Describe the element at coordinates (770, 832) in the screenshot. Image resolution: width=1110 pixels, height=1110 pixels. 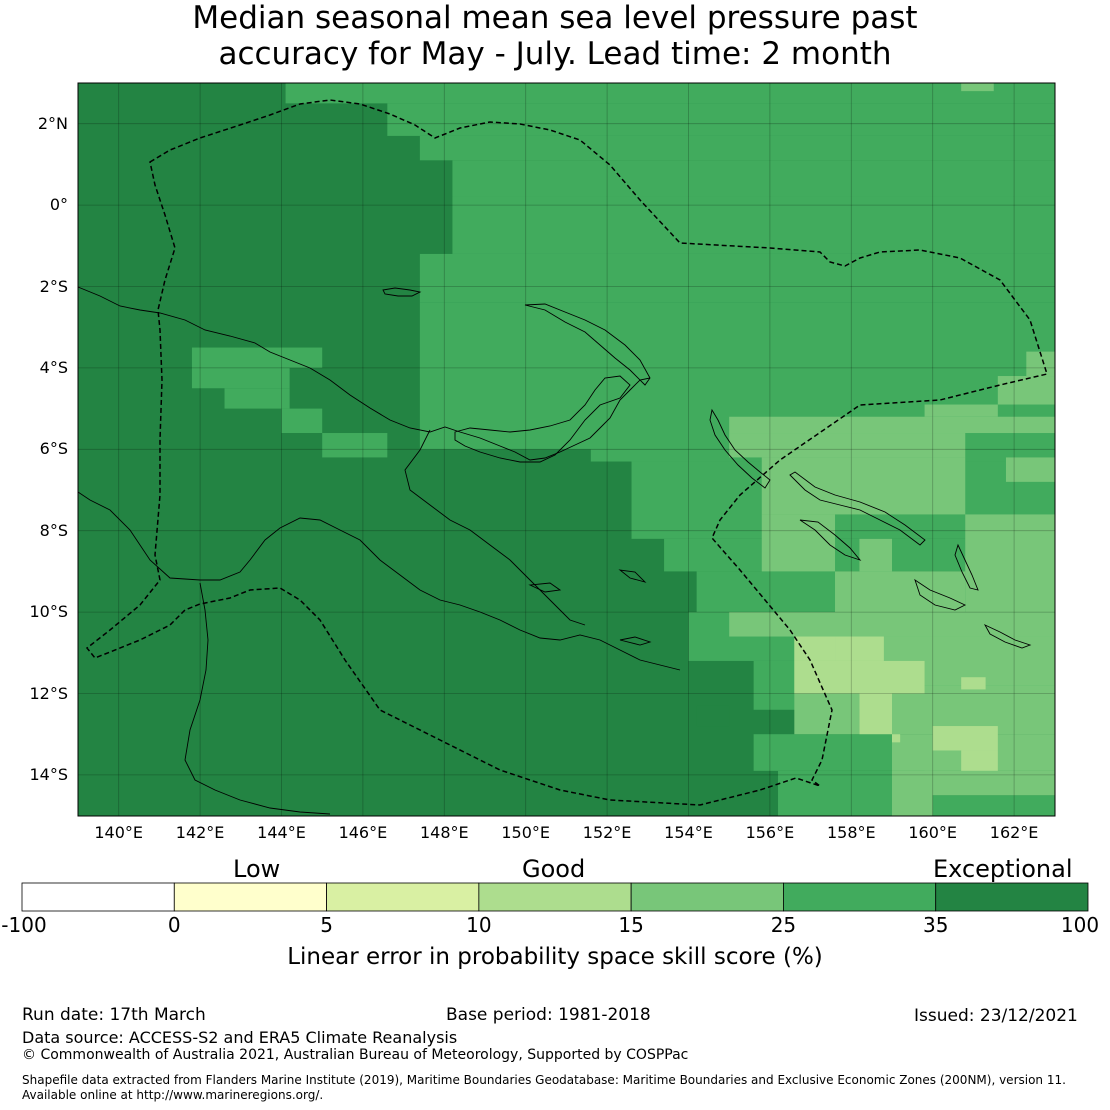
I see `lon-tick-label: 156°E` at that location.